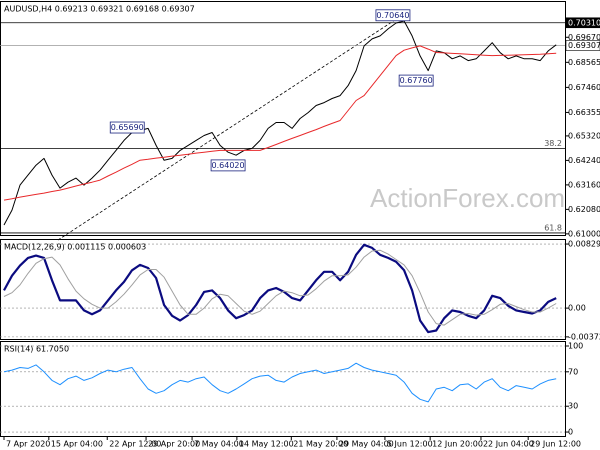  I want to click on x-tick-label: 29 Apr 20:00, so click(174, 444).